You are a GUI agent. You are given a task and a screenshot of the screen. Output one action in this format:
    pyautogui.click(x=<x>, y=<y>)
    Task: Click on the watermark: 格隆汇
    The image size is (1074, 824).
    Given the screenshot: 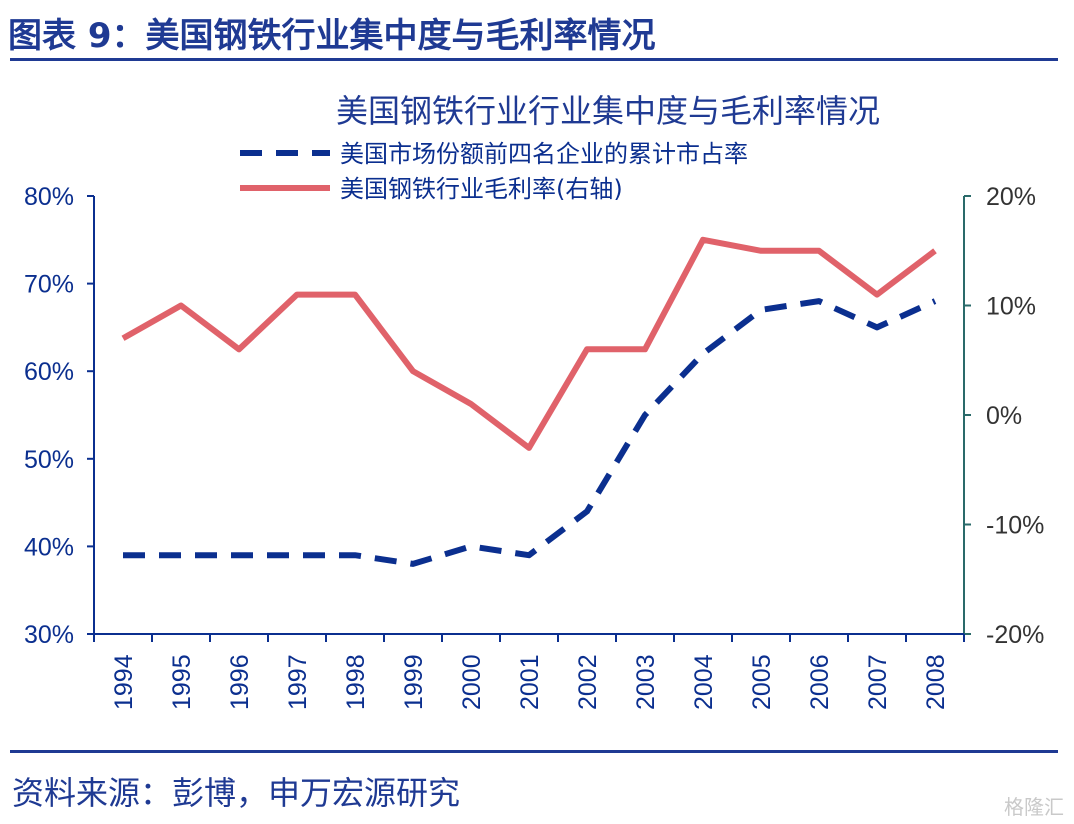 What is the action you would take?
    pyautogui.click(x=1034, y=807)
    